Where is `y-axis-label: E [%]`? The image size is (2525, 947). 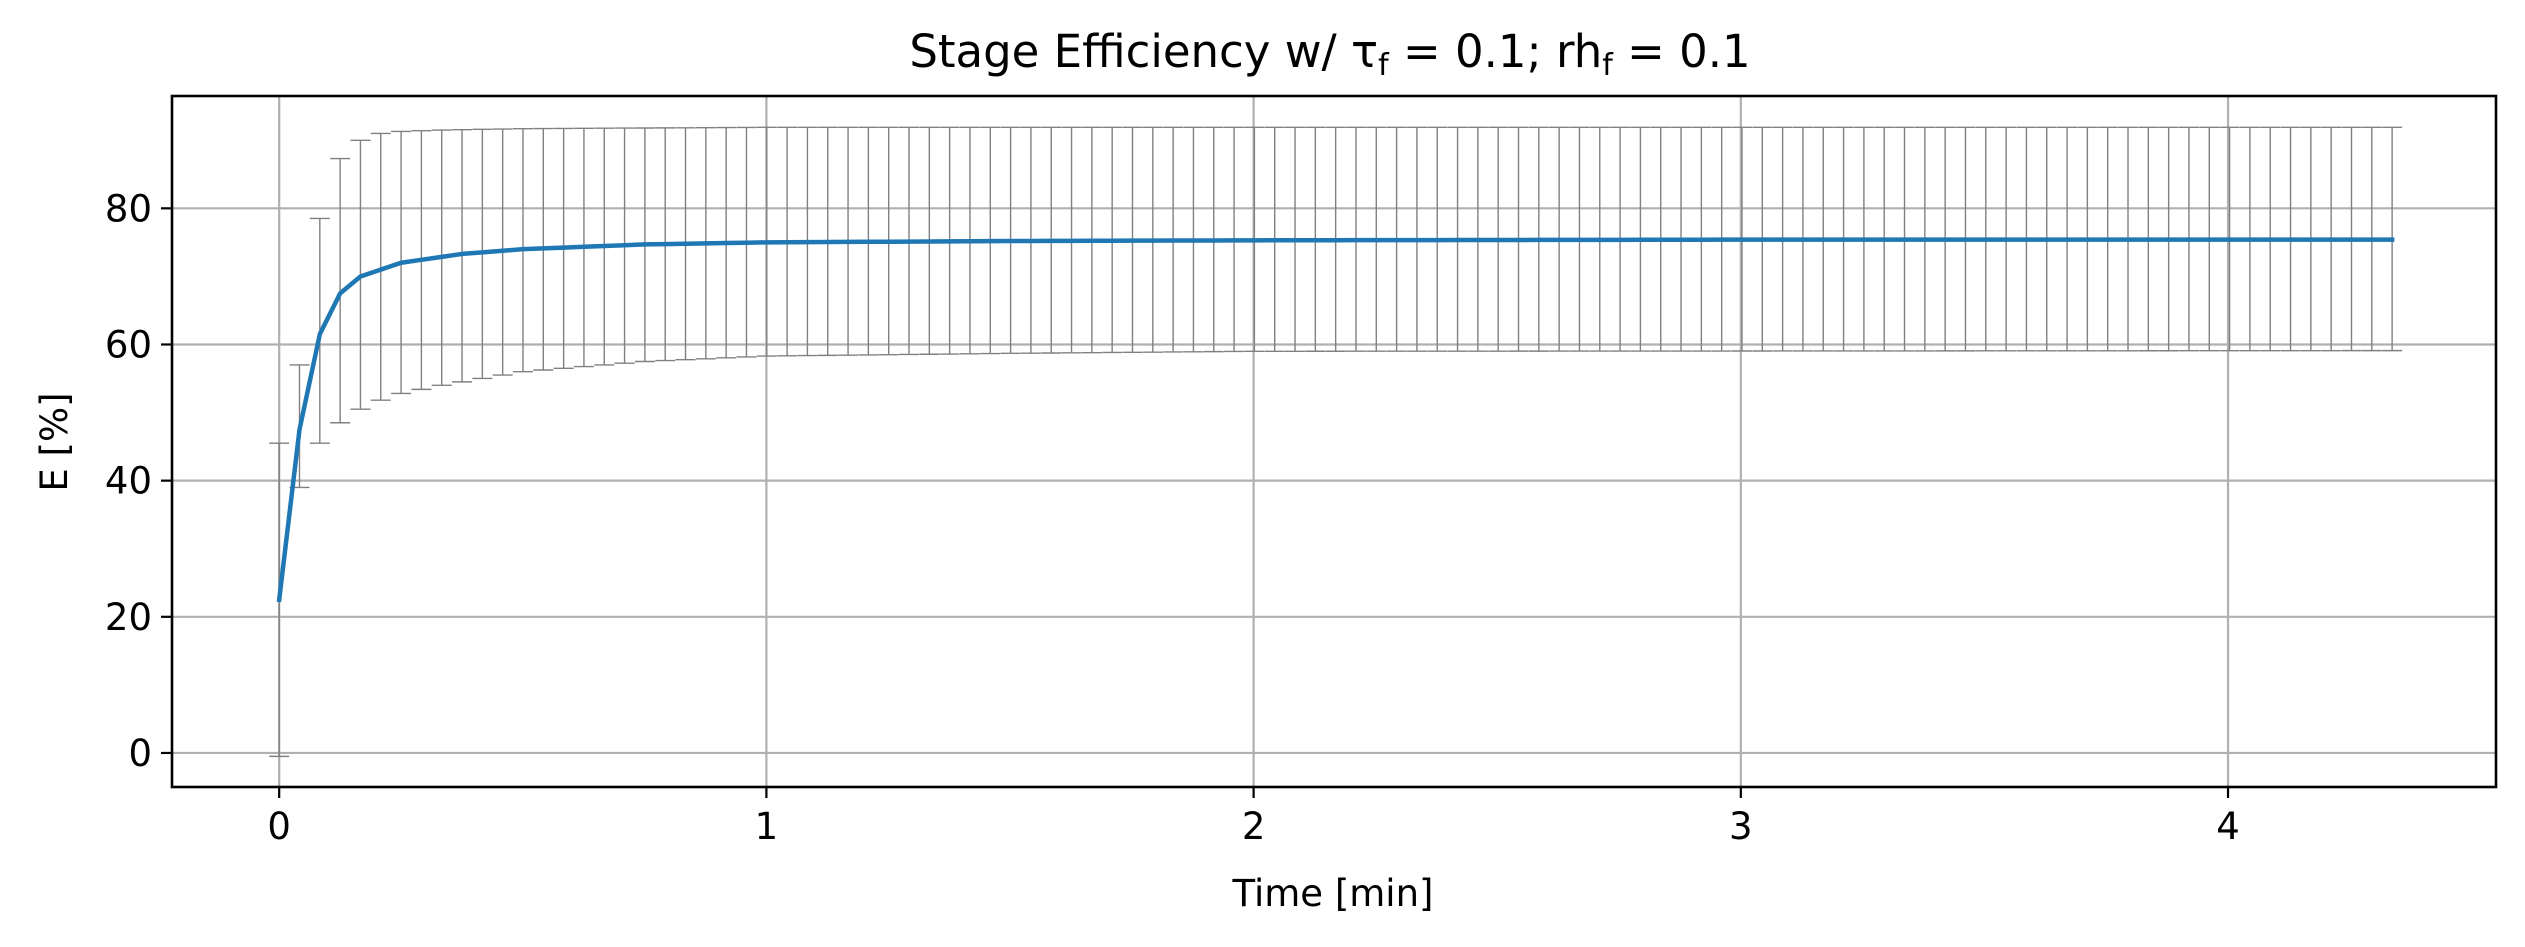 y-axis-label: E [%] is located at coordinates (54, 441).